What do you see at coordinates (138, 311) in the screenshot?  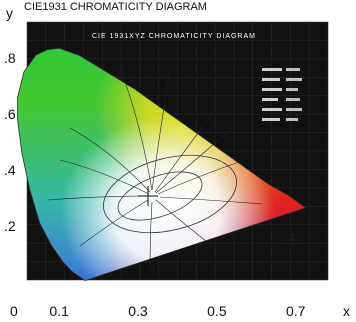 I see `x-tick-label: 0.3` at bounding box center [138, 311].